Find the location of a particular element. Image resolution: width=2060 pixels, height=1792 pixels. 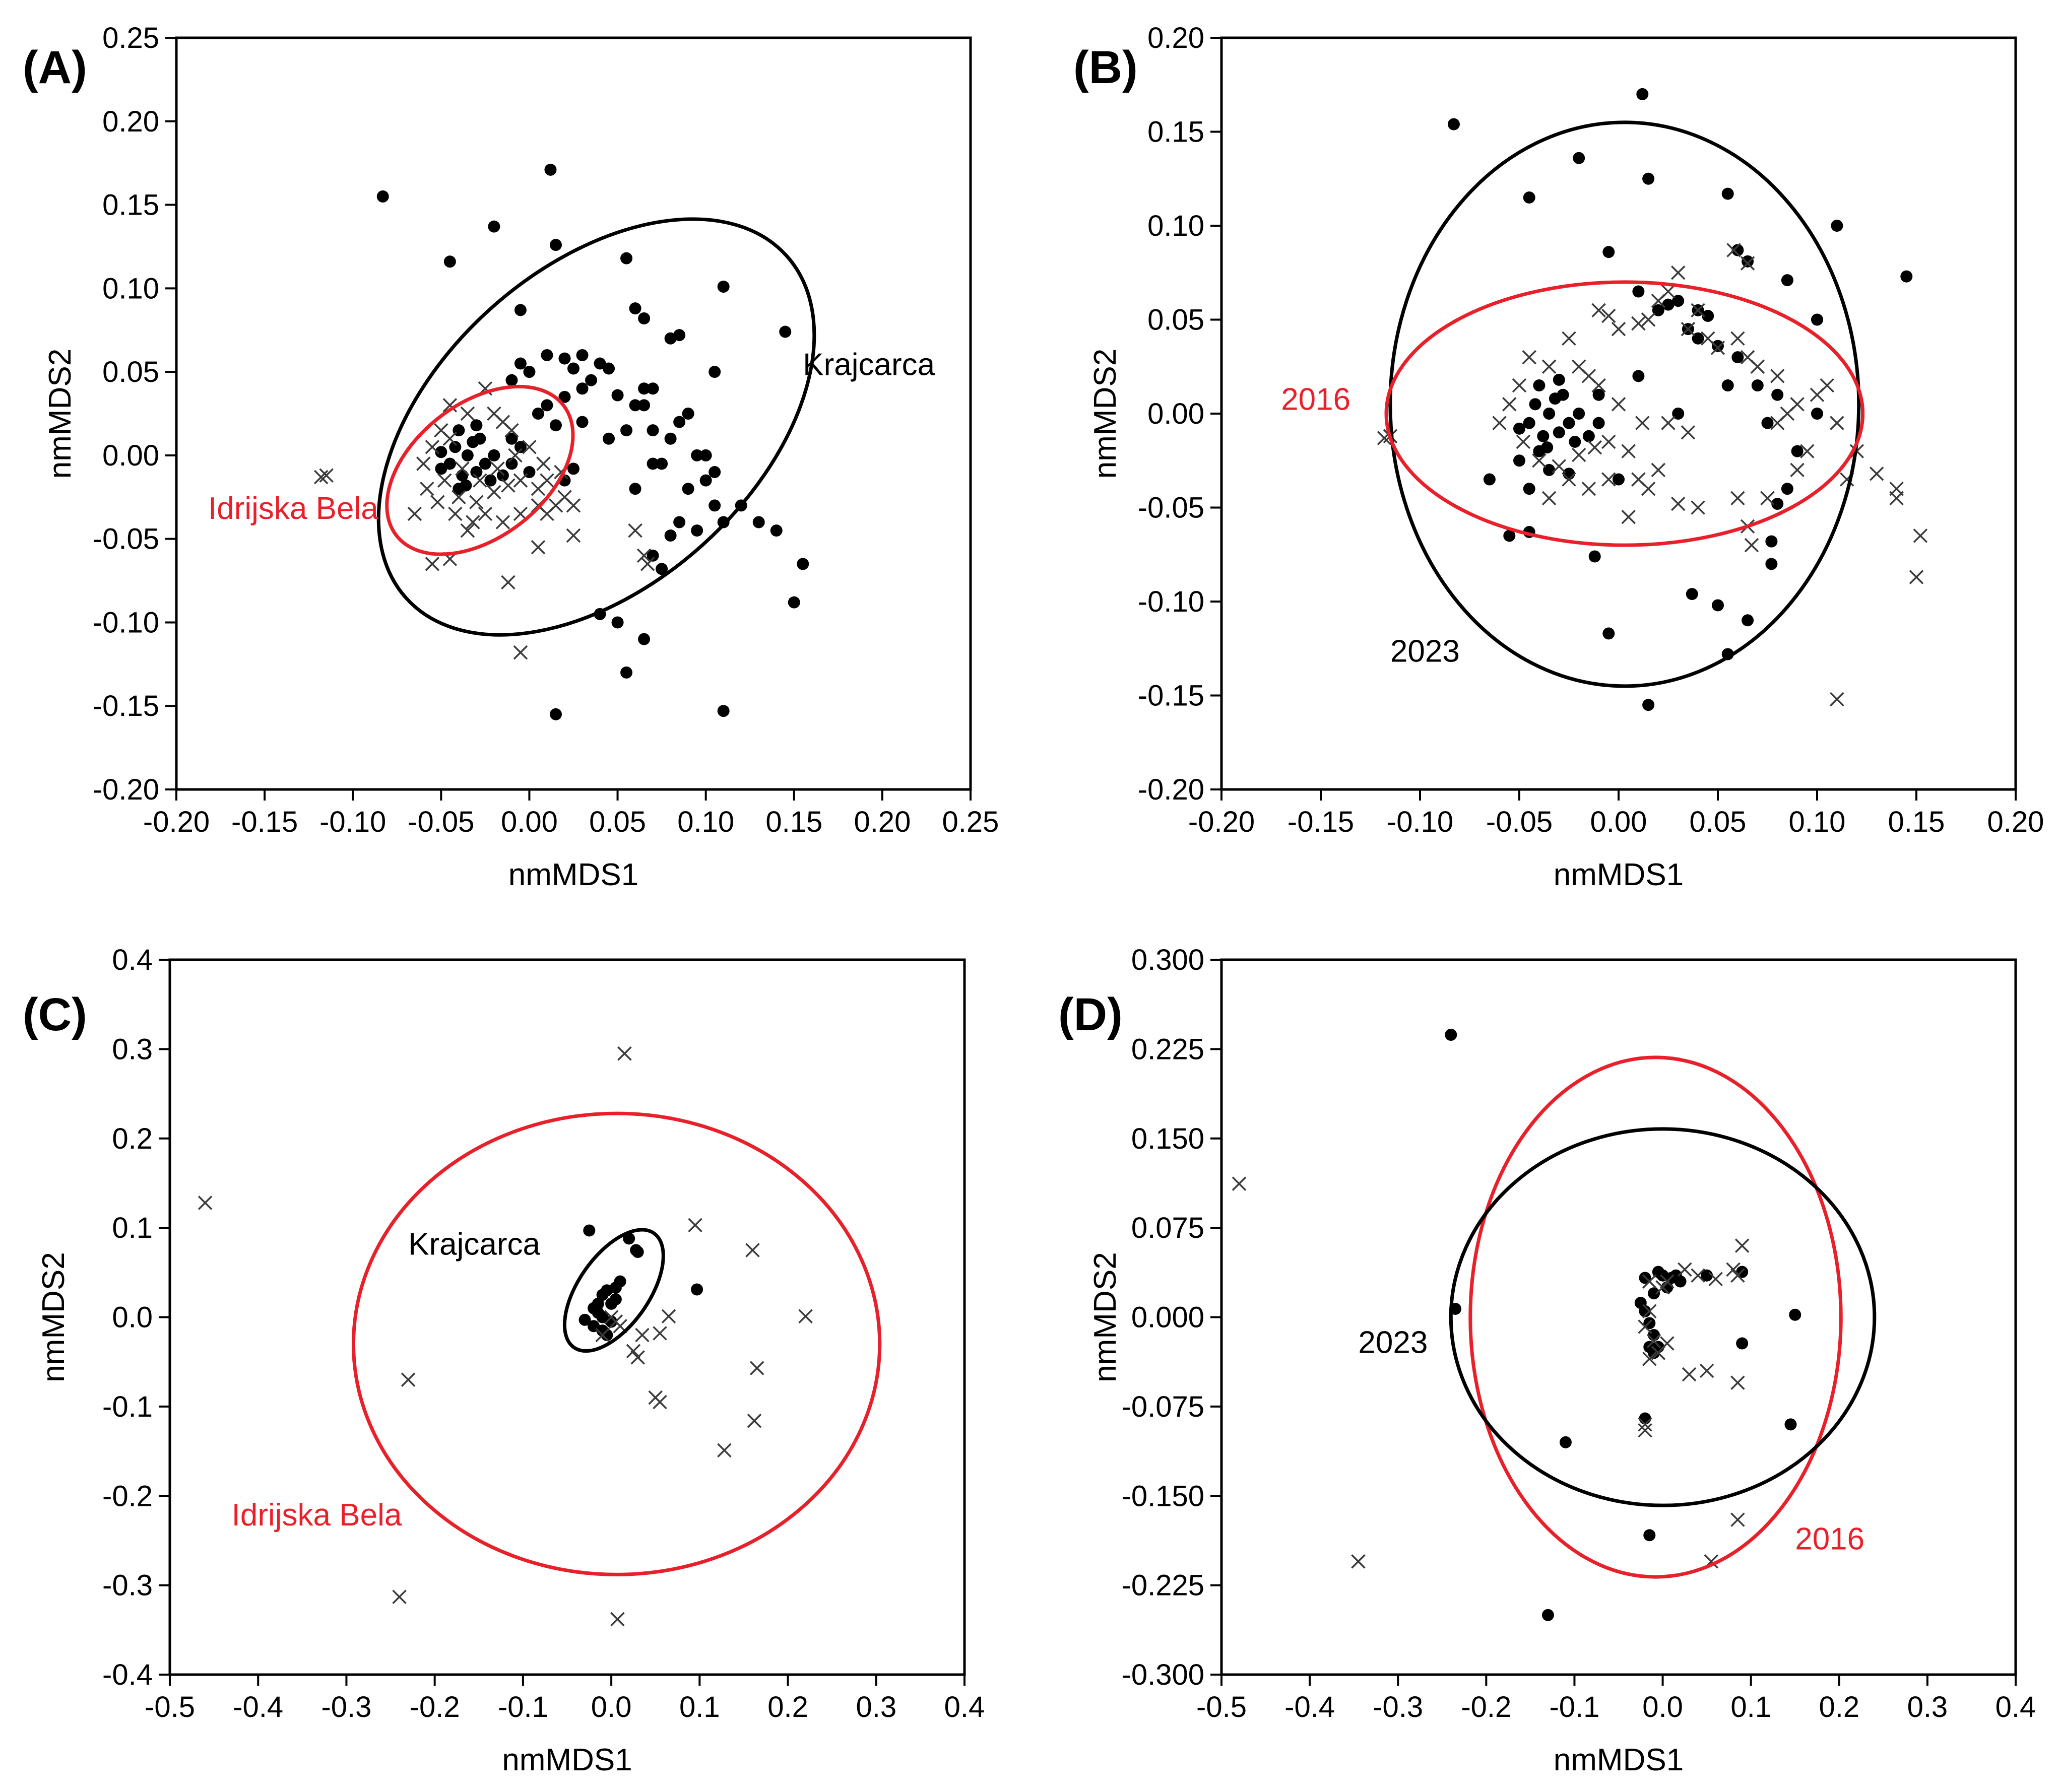

x-tick-label: 0.20 is located at coordinates (2015, 822).